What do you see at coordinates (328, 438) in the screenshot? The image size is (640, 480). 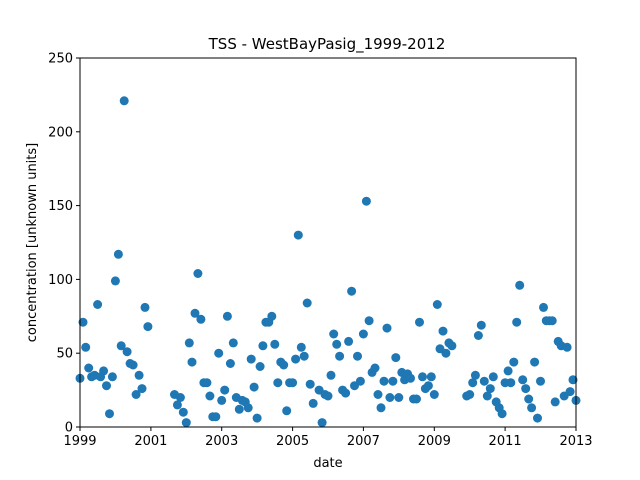 I see `x-axis-ticks: 1999 2001 2003 2005 2007 2009 2011 2013` at bounding box center [328, 438].